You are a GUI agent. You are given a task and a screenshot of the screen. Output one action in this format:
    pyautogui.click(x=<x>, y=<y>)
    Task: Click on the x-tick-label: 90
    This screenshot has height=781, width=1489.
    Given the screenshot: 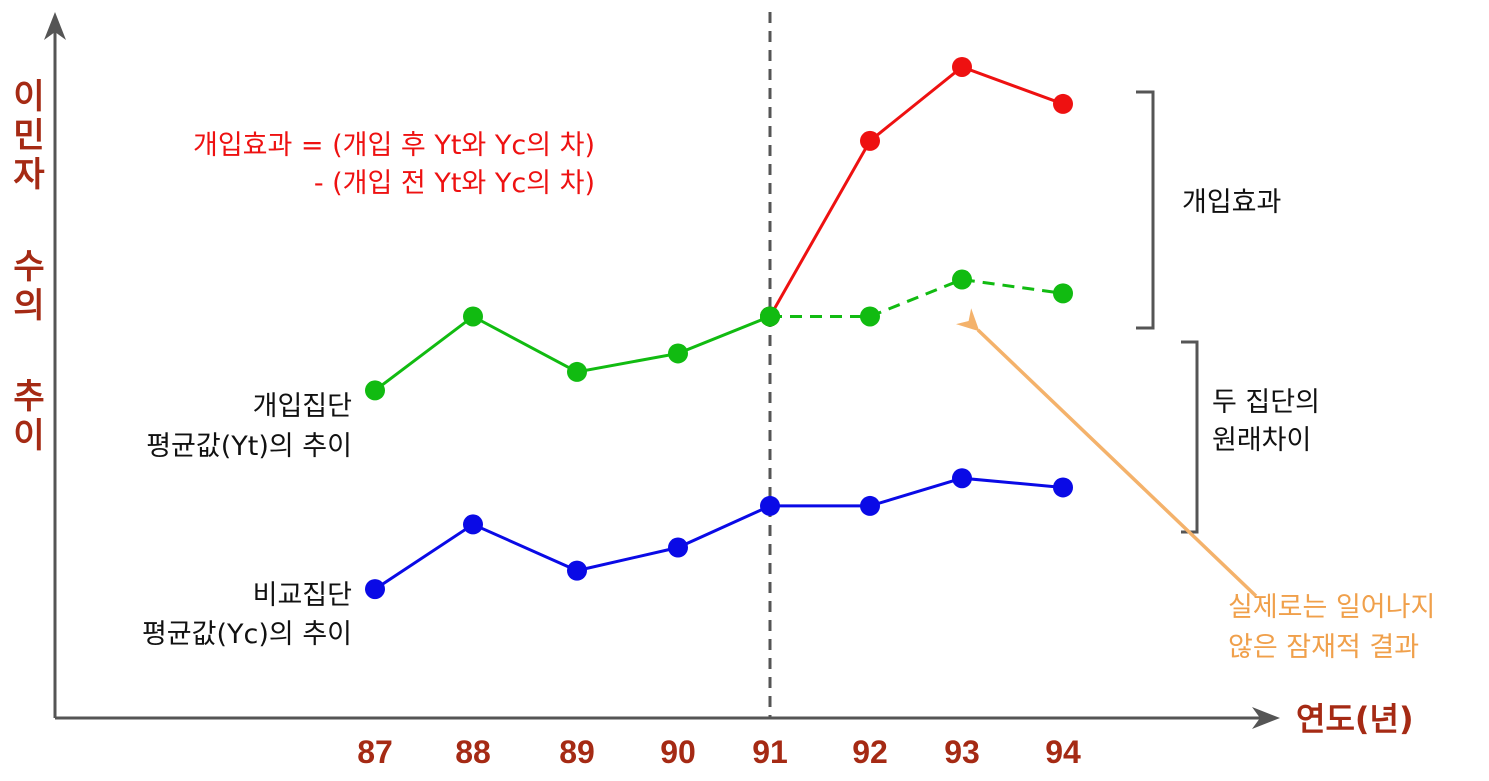 What is the action you would take?
    pyautogui.click(x=678, y=752)
    